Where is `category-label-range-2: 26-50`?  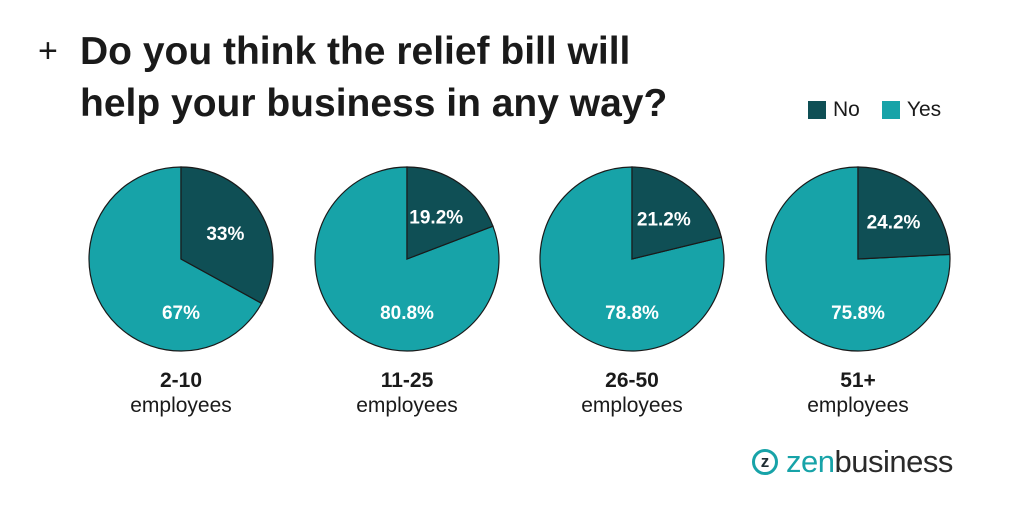
category-label-range-2: 26-50 is located at coordinates (632, 380).